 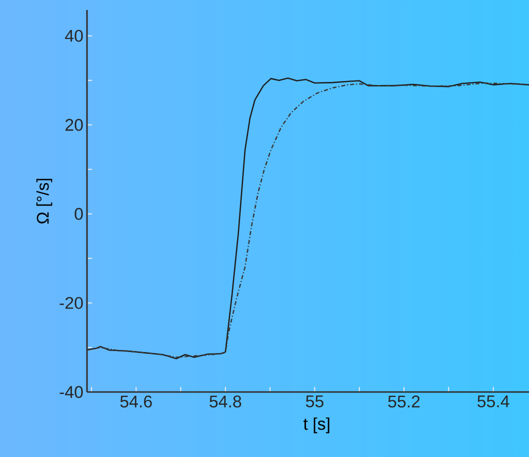 What do you see at coordinates (493, 402) in the screenshot?
I see `x-tick-label: 55.4` at bounding box center [493, 402].